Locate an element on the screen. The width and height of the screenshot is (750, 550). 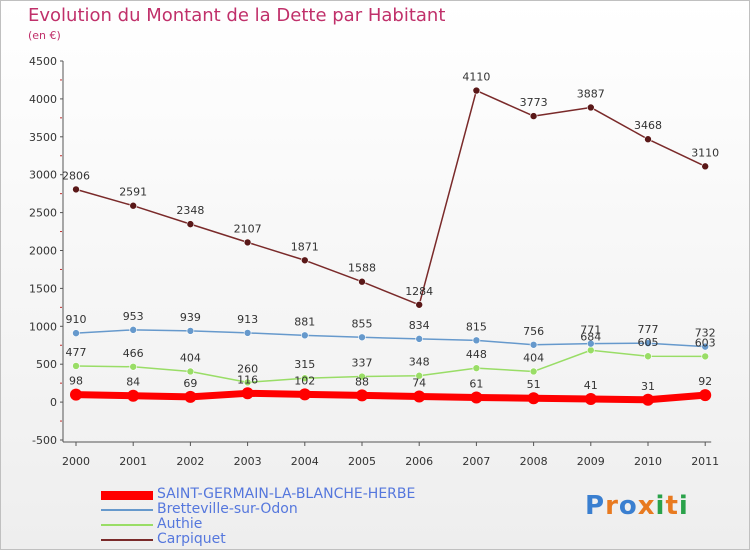
data-label-0: 31 is located at coordinates (648, 386).